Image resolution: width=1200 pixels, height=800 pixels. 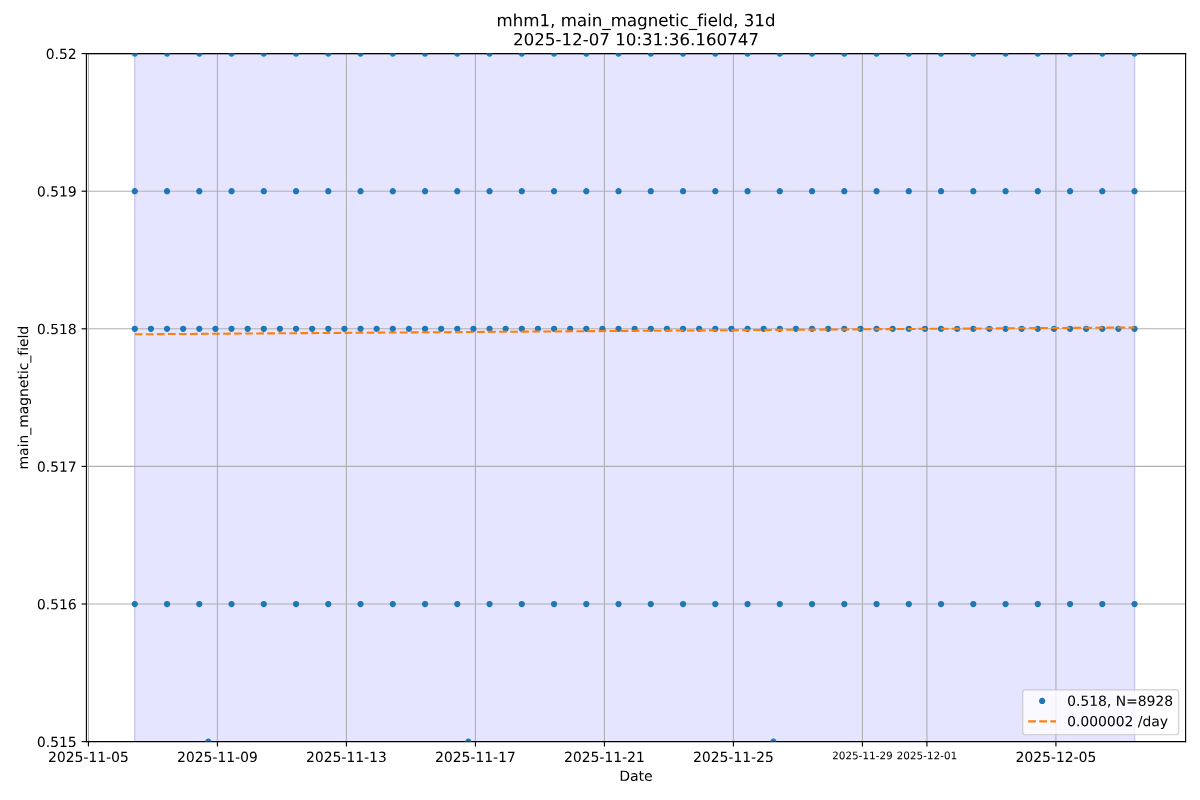 I want to click on x-tick-label: 2025-11-09, so click(x=217, y=757).